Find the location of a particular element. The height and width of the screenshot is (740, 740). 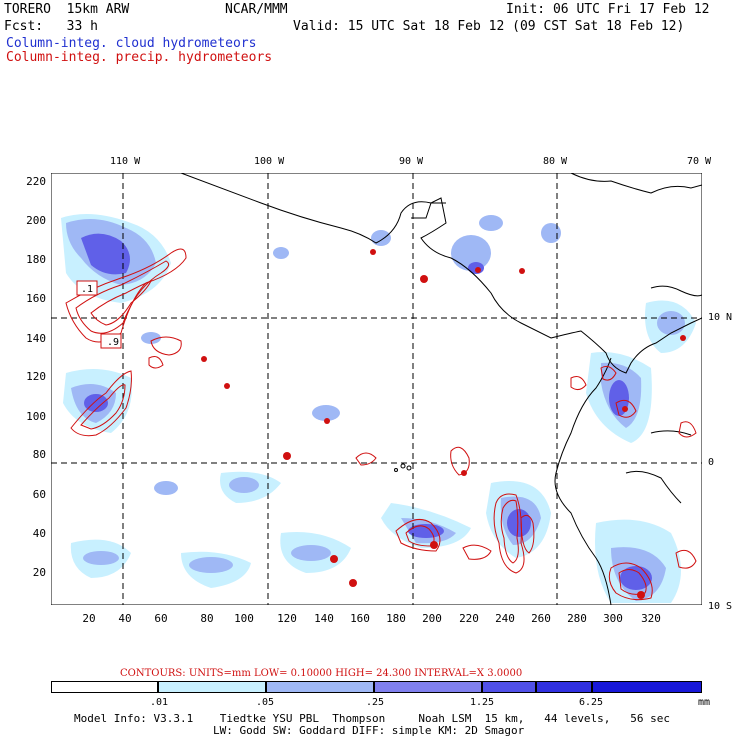

y-tick: 40 is located at coordinates (39, 533).